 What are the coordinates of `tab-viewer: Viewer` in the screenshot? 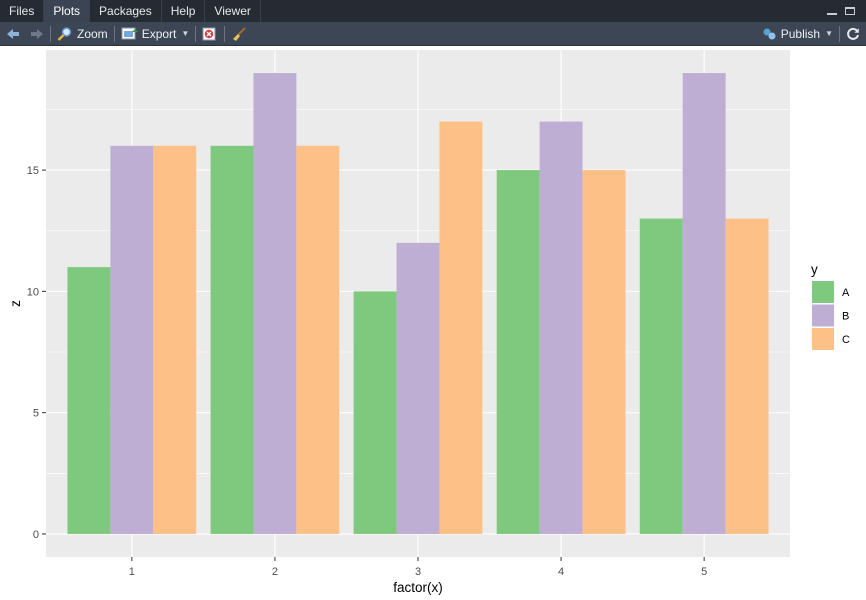 It's located at (233, 11).